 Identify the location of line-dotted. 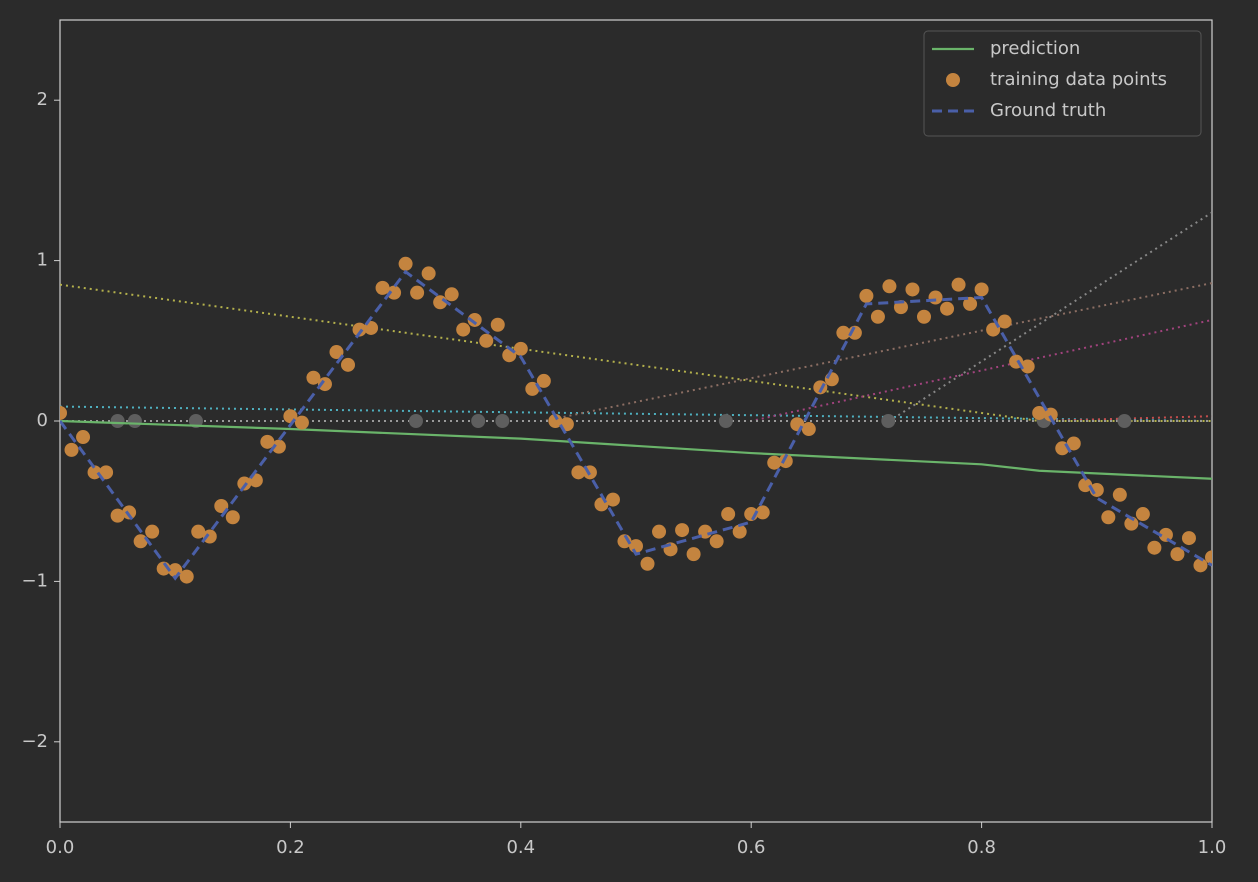
(636, 413).